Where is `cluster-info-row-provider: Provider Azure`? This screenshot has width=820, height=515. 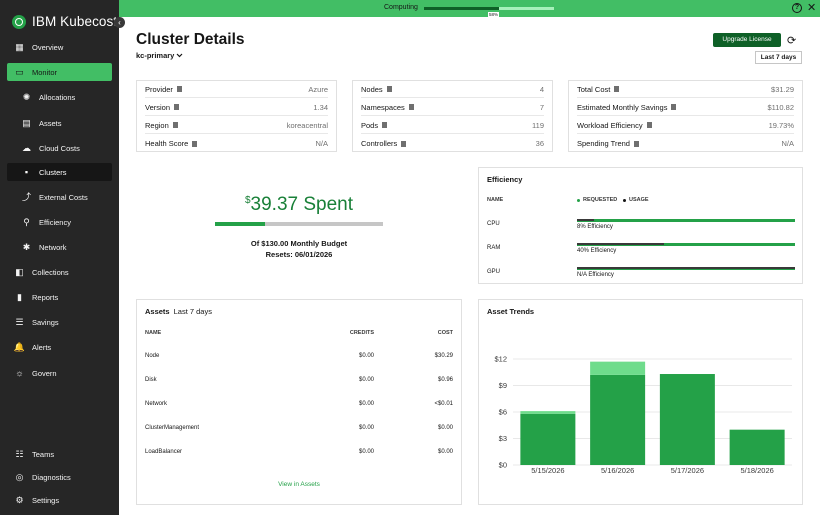 cluster-info-row-provider: Provider Azure is located at coordinates (236, 89).